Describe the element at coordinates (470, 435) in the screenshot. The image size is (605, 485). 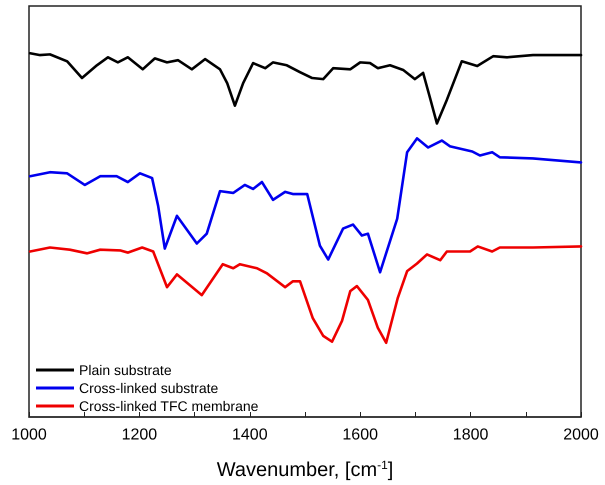
I see `x-tick-label: 1800` at that location.